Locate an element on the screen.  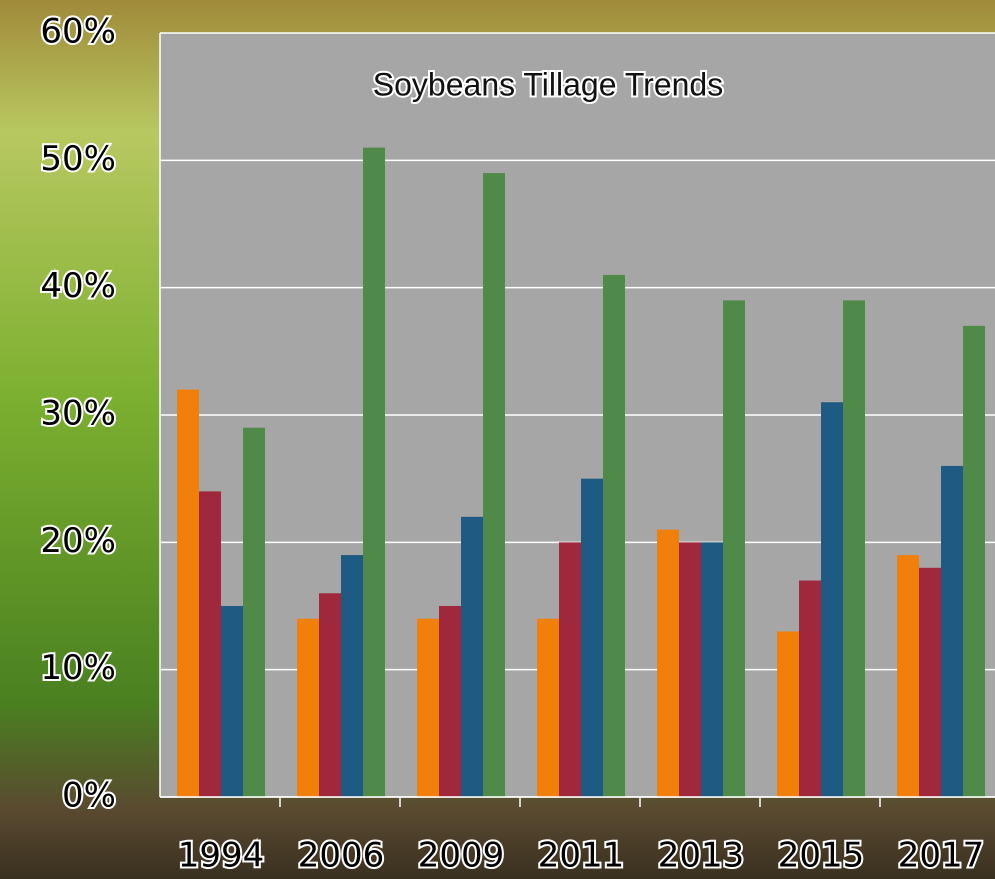
x-tick-label: 2013 is located at coordinates (701, 856).